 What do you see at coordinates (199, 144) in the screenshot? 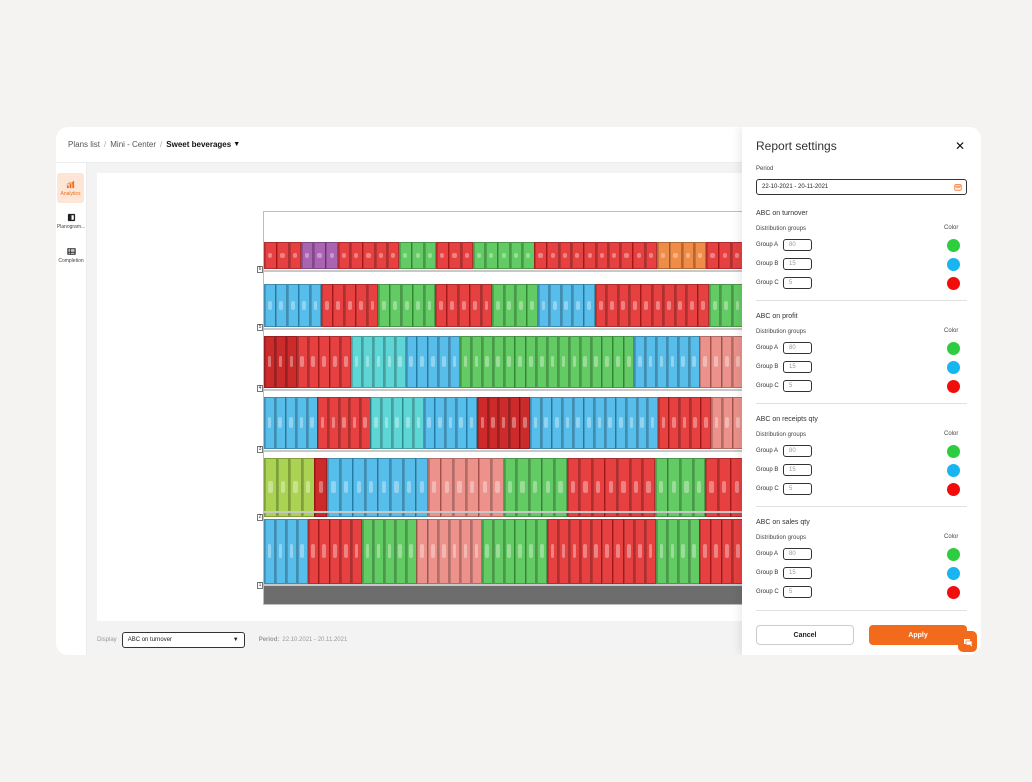
I see `breadcrumb-current: Sweet beverages` at bounding box center [199, 144].